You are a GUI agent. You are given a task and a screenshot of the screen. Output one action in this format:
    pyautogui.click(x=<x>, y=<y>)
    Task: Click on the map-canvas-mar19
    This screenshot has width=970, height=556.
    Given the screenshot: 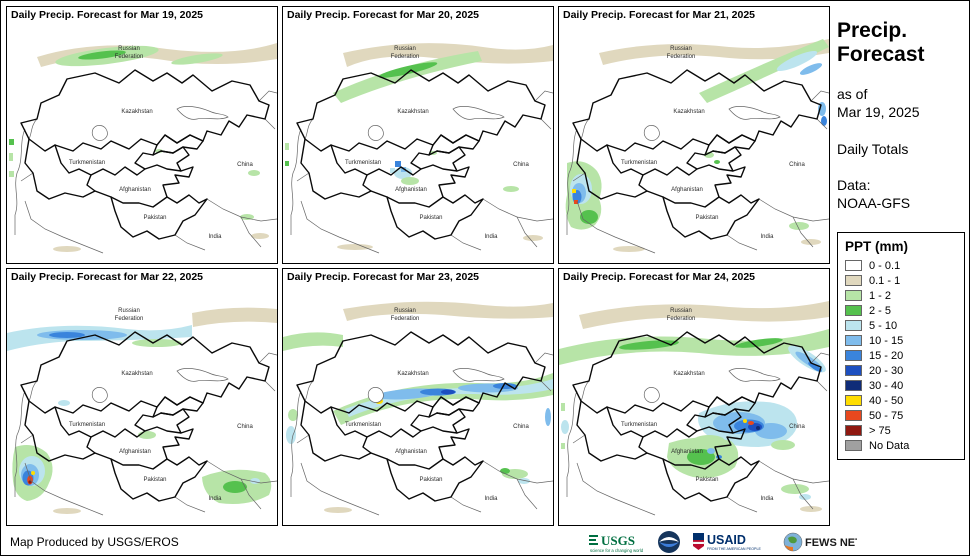 What is the action you would take?
    pyautogui.click(x=143, y=148)
    